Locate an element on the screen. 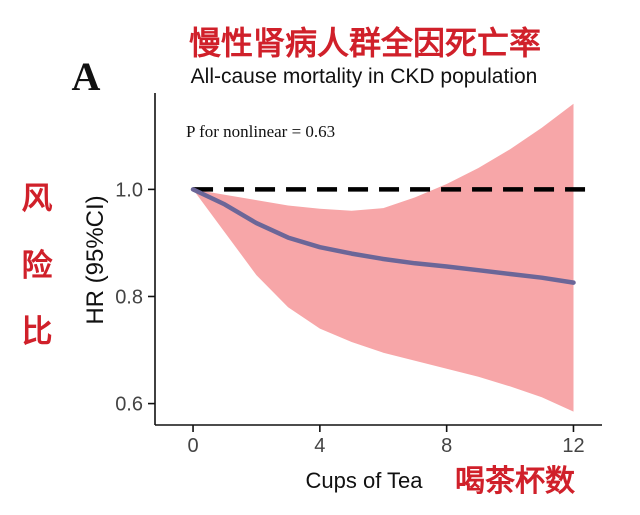 Image resolution: width=640 pixels, height=515 pixels. panel-label: A is located at coordinates (86, 76).